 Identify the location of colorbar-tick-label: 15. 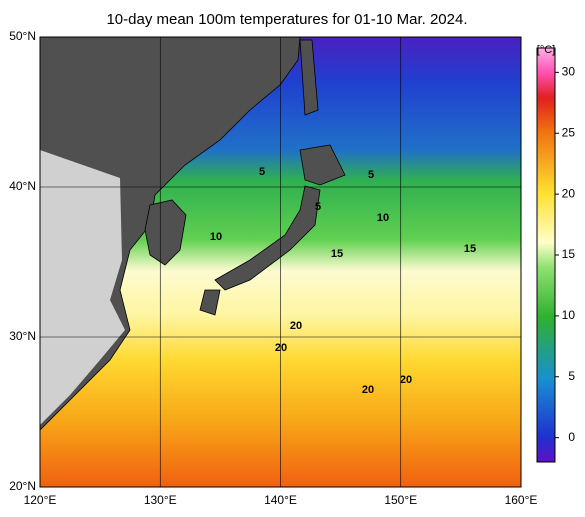
(569, 254).